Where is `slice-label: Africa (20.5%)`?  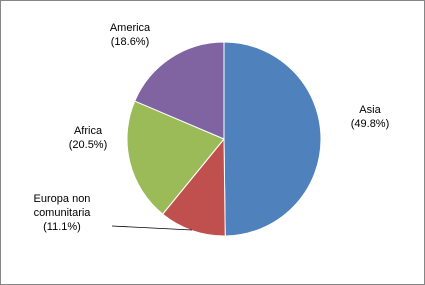 slice-label: Africa (20.5%) is located at coordinates (88, 138).